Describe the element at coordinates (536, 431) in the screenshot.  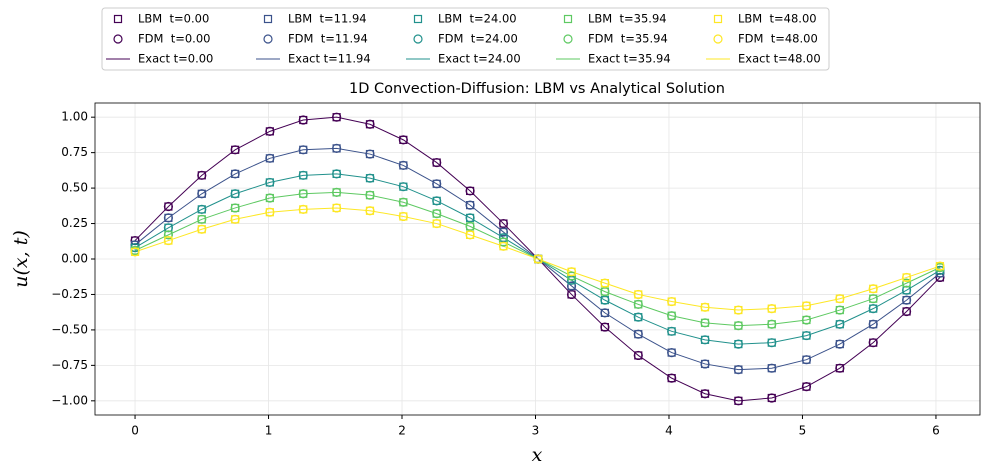
I see `x-tick-label: 3` at that location.